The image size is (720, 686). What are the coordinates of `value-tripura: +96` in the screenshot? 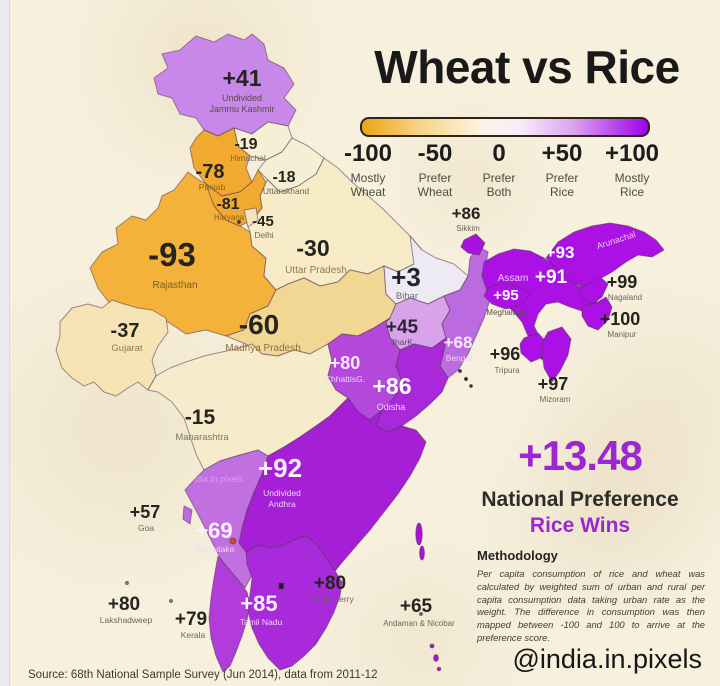 It's located at (505, 354).